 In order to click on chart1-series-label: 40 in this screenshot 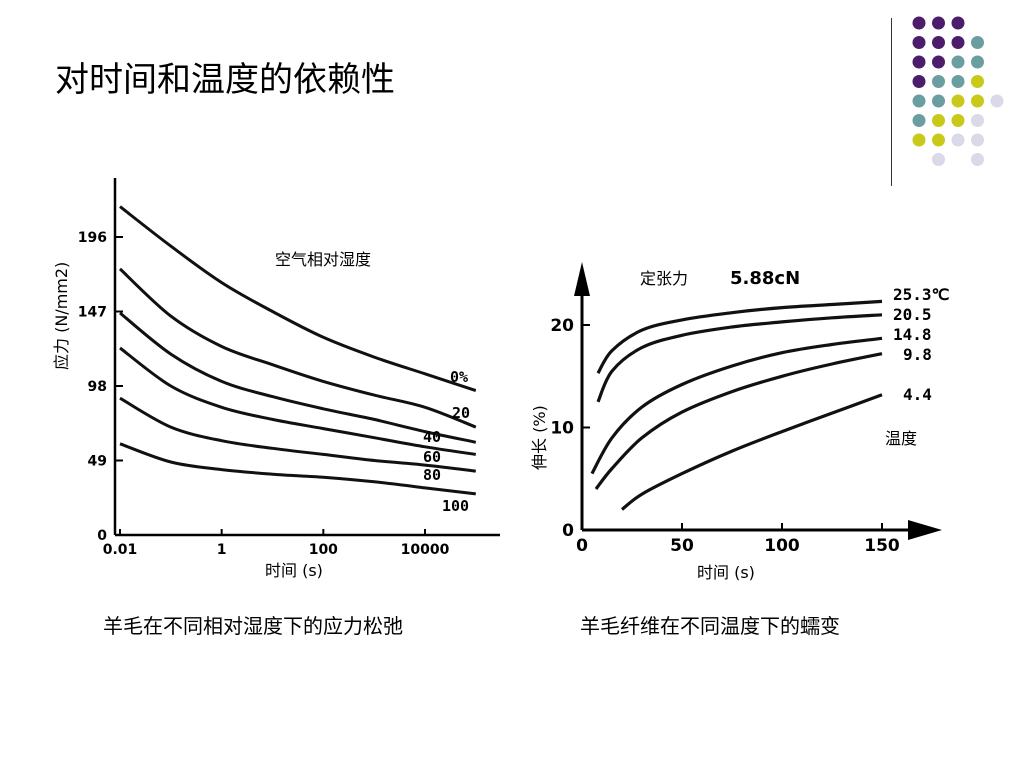, I will do `click(432, 437)`.